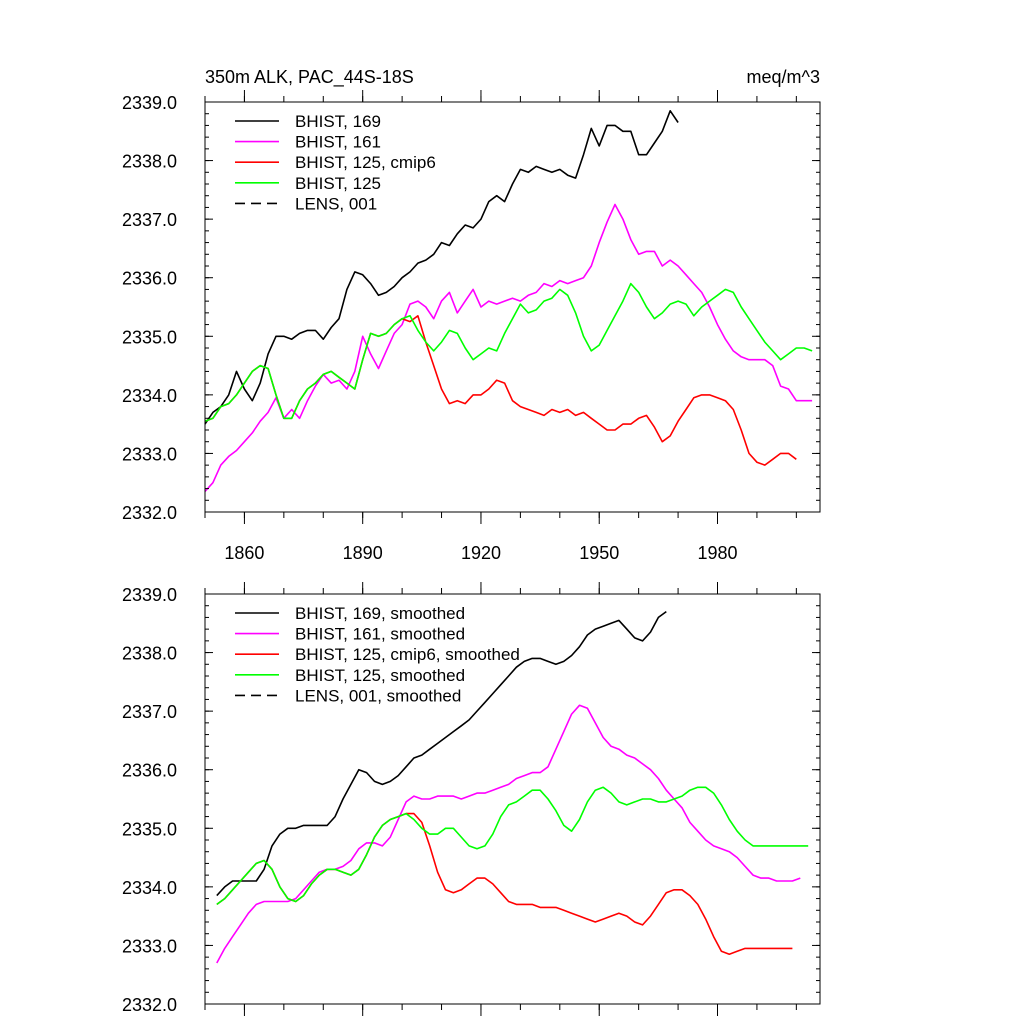 The image size is (1024, 1024). Describe the element at coordinates (365, 162) in the screenshot. I see `legend-label-0-2: BHIST, 125, cmip6` at that location.